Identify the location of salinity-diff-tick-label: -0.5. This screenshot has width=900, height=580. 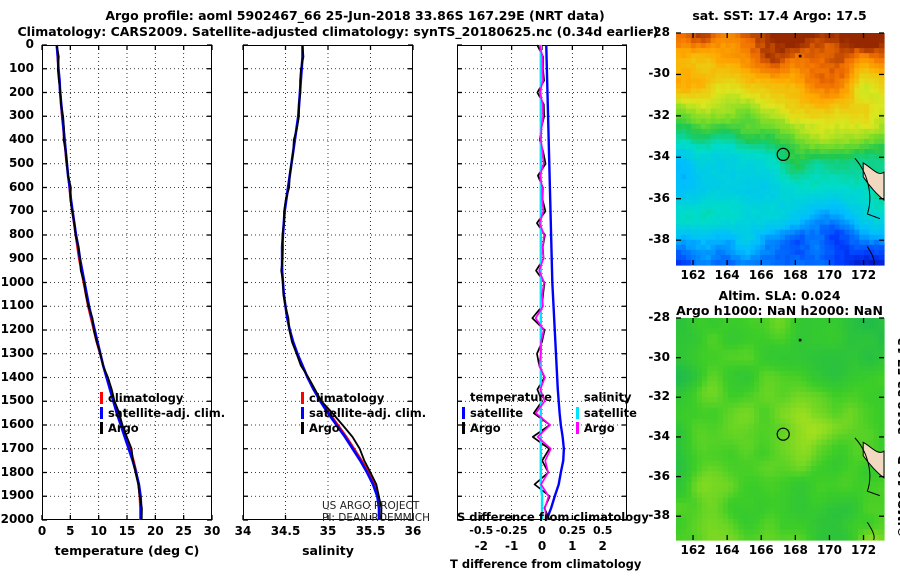
(481, 530).